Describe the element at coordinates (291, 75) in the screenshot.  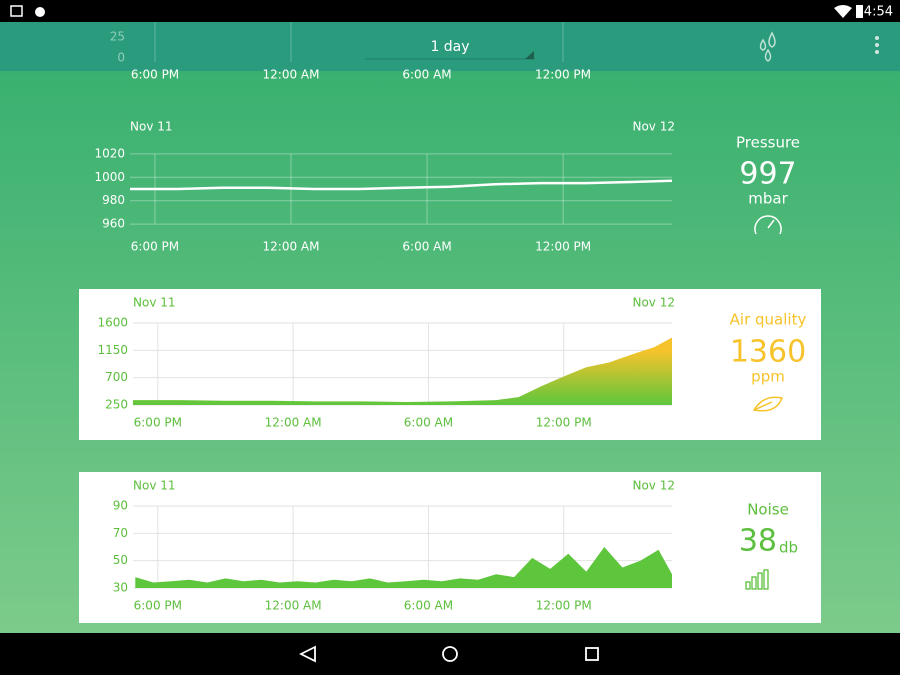
I see `top-x-label: 12:00 AM` at that location.